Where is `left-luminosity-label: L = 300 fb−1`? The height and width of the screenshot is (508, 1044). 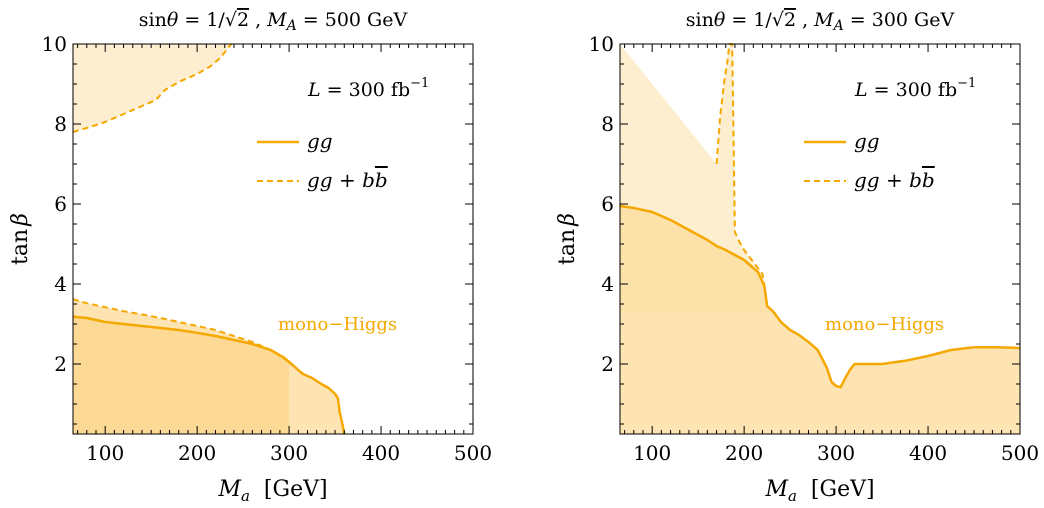 left-luminosity-label: L = 300 fb−1 is located at coordinates (368, 88).